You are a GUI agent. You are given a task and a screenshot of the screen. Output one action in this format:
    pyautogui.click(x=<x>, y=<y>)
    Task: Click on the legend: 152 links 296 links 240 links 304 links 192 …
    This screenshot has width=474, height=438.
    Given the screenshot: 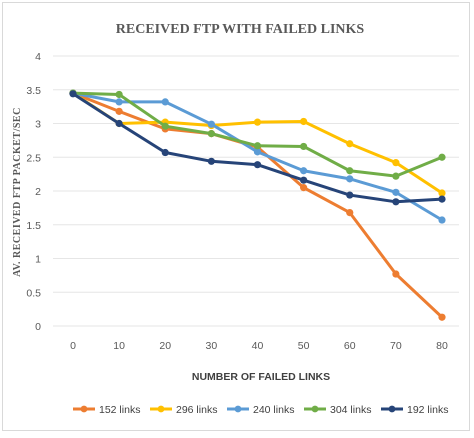 What is the action you would take?
    pyautogui.click(x=260, y=410)
    